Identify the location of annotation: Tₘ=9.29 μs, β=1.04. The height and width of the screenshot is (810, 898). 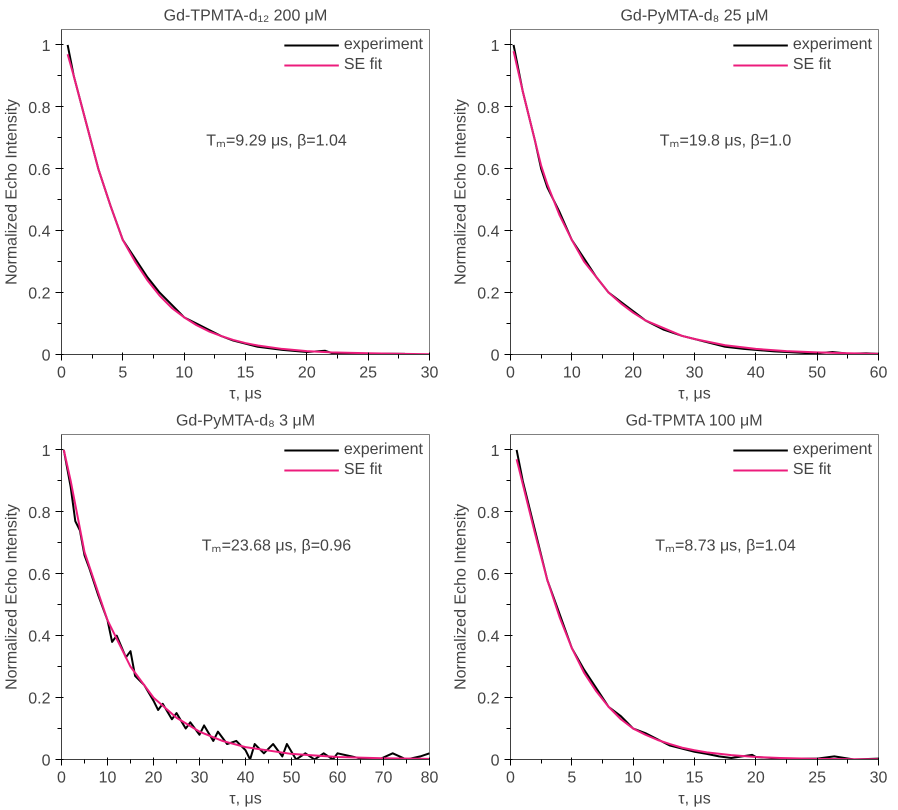
(276, 141).